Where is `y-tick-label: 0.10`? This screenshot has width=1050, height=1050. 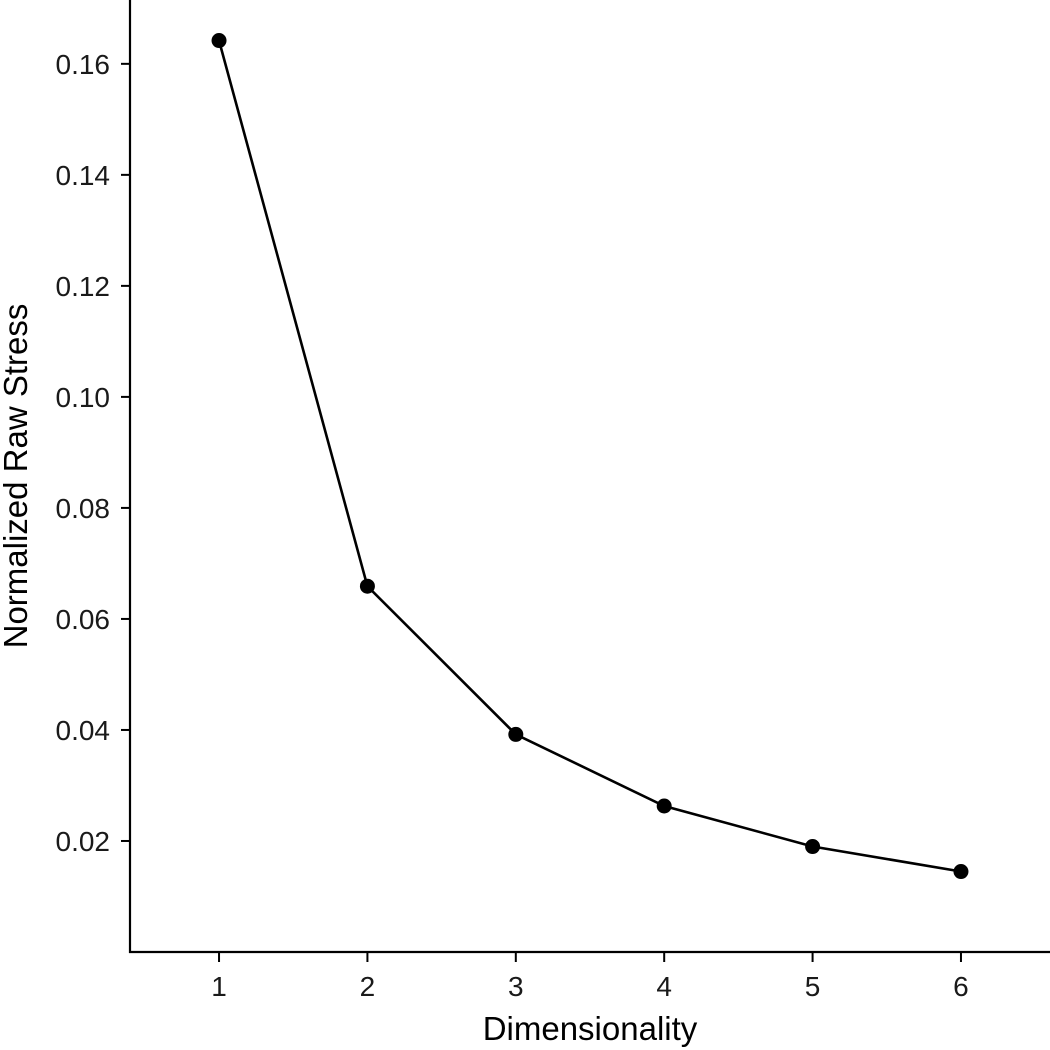 y-tick-label: 0.10 is located at coordinates (83, 397).